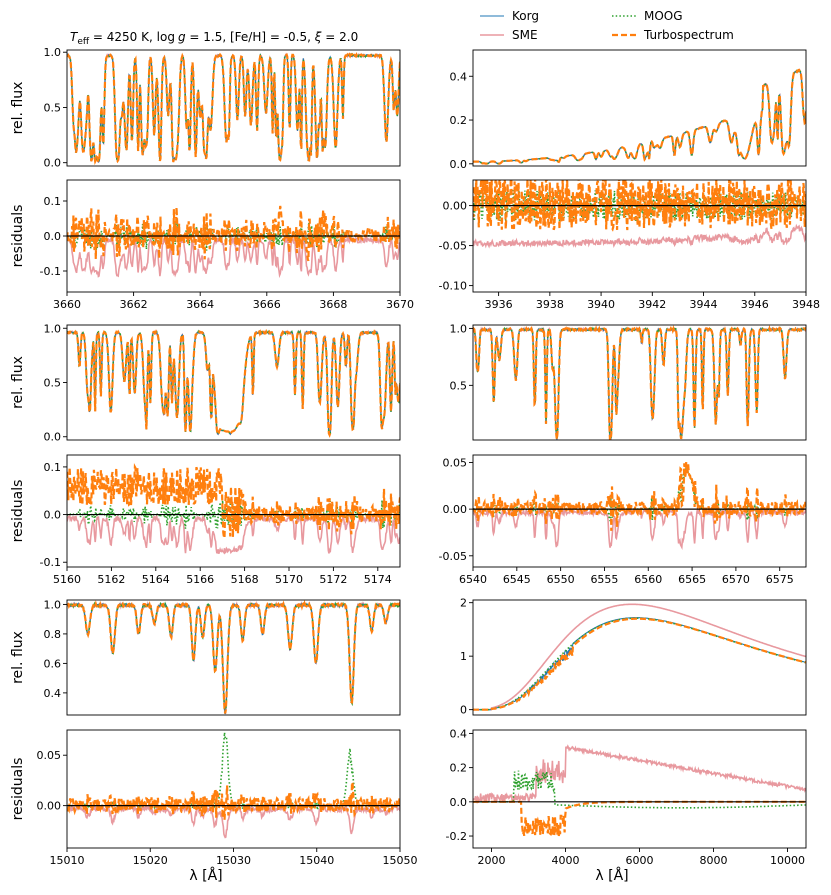 The width and height of the screenshot is (831, 895). Describe the element at coordinates (67, 579) in the screenshot. I see `x-tick-label-6: 5160` at that location.